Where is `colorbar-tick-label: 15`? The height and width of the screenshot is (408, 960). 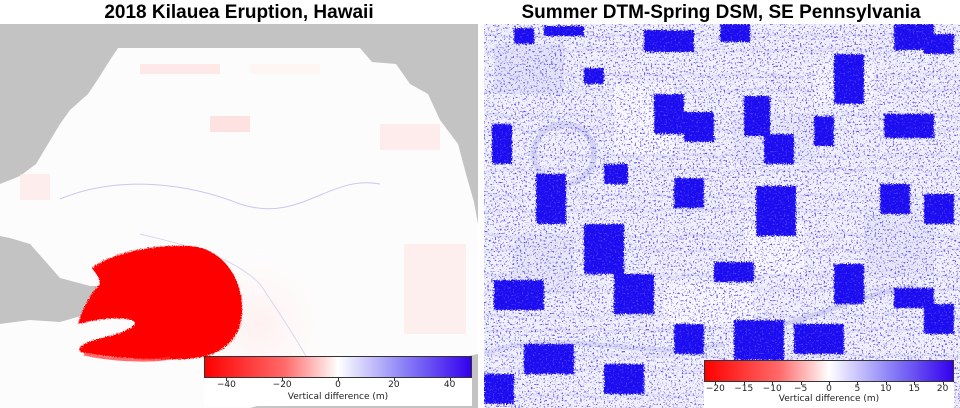 colorbar-tick-label: 15 is located at coordinates (914, 389).